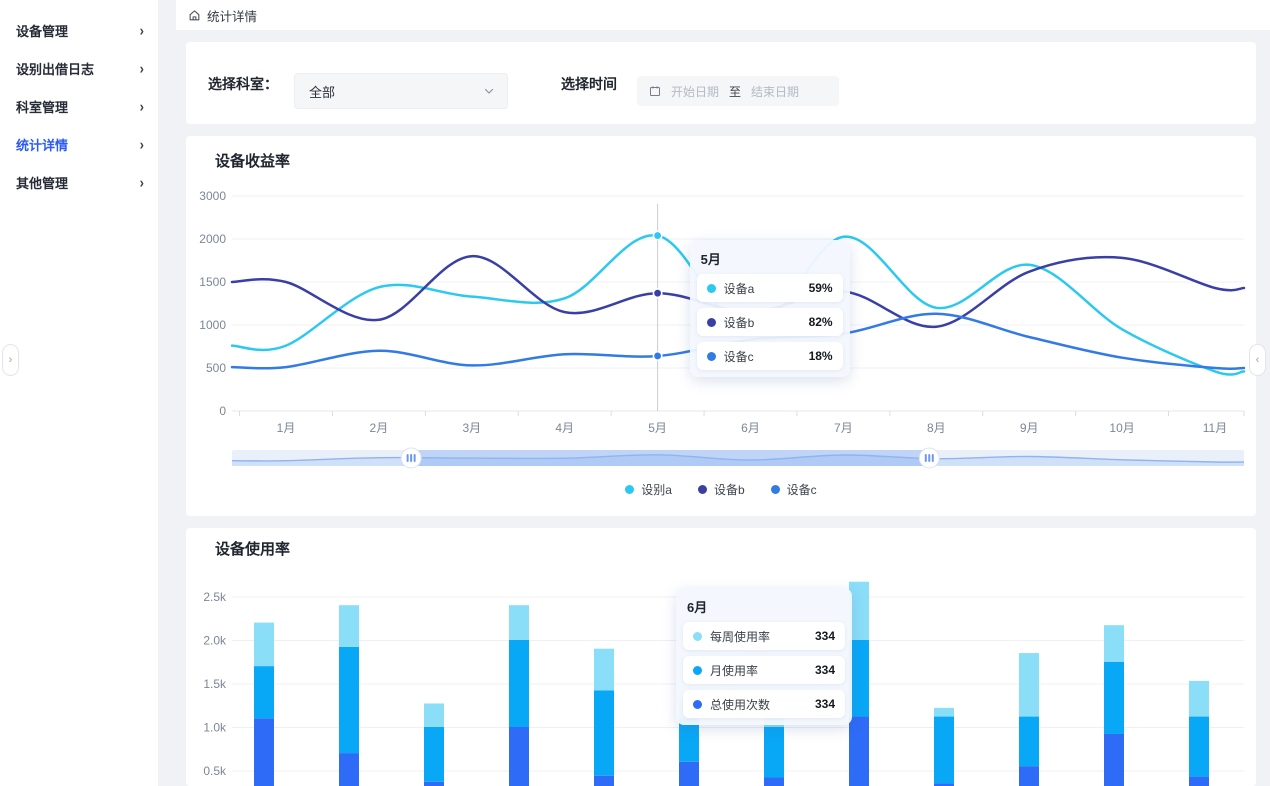 The height and width of the screenshot is (786, 1270). I want to click on bar-segment-5月-总使用次数, so click(604, 780).